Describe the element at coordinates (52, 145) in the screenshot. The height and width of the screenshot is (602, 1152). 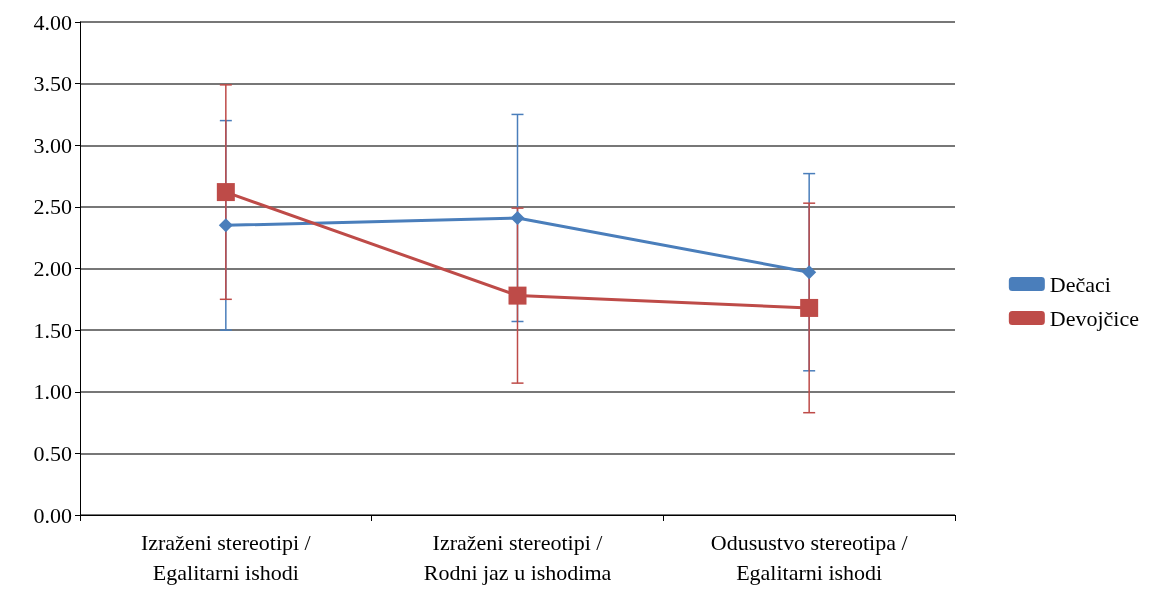
I see `y-tick-label: 3.00` at that location.